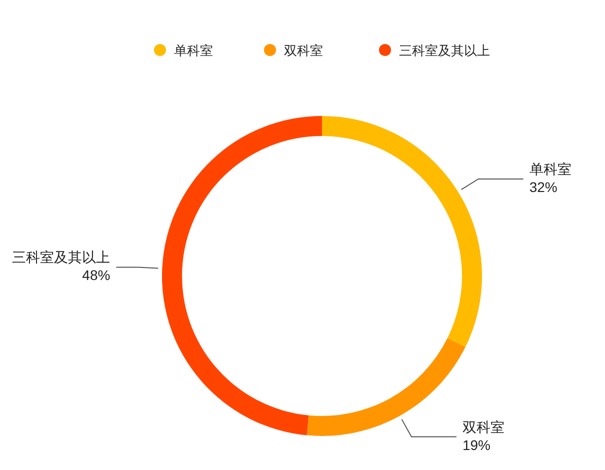 This screenshot has width=605, height=470. I want to click on legend-label: 单科室, so click(193, 50).